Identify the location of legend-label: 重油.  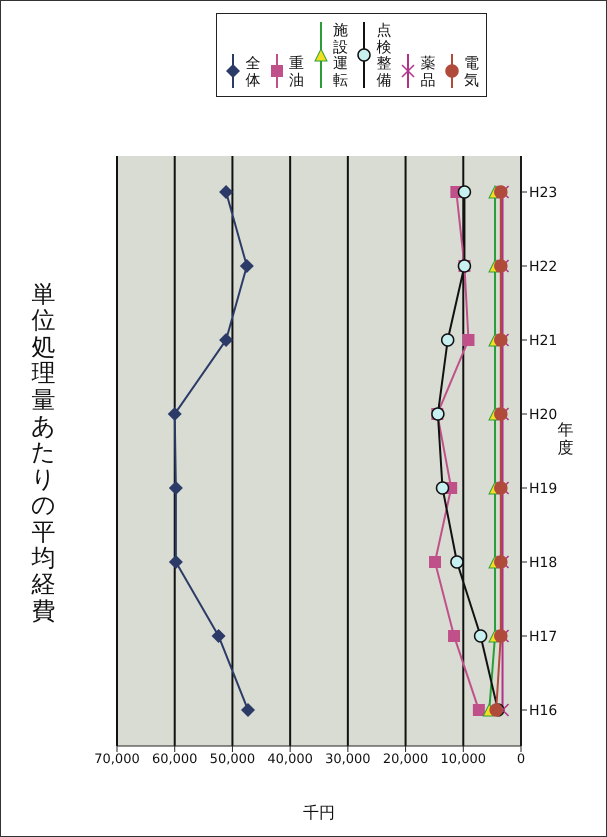
(296, 71).